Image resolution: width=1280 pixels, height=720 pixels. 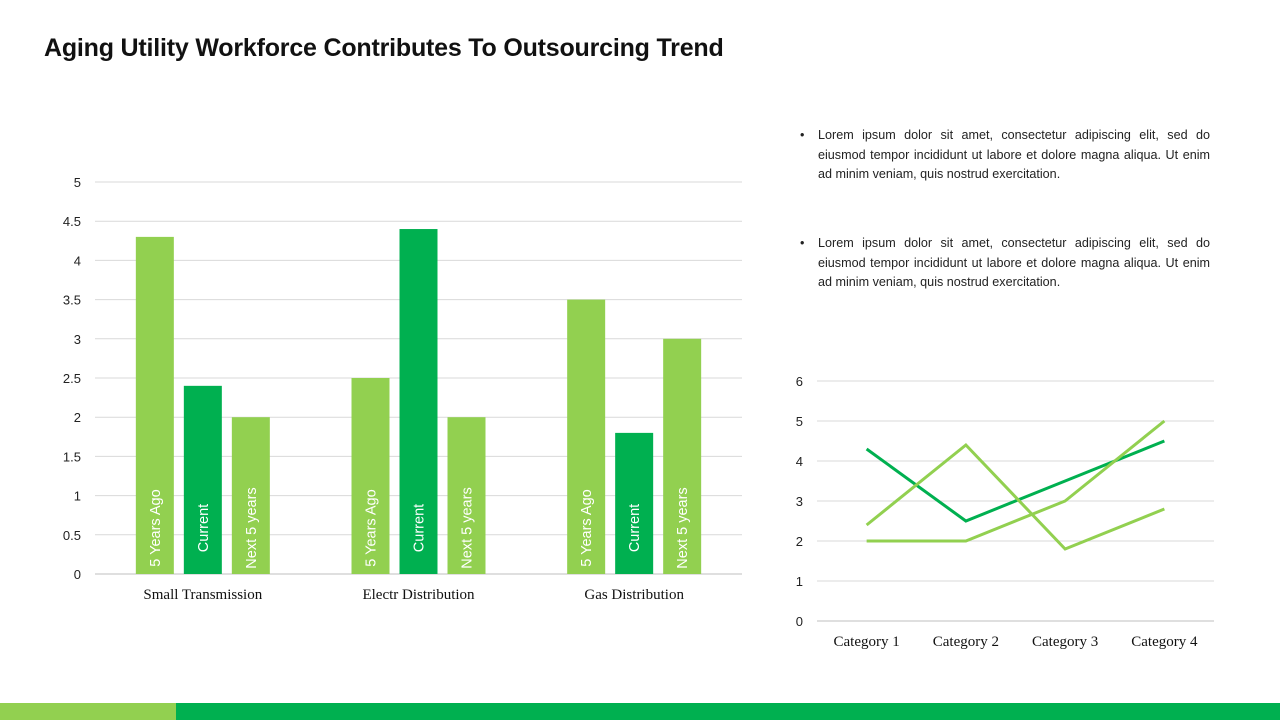 What do you see at coordinates (867, 642) in the screenshot?
I see `x-category-label: Category 1` at bounding box center [867, 642].